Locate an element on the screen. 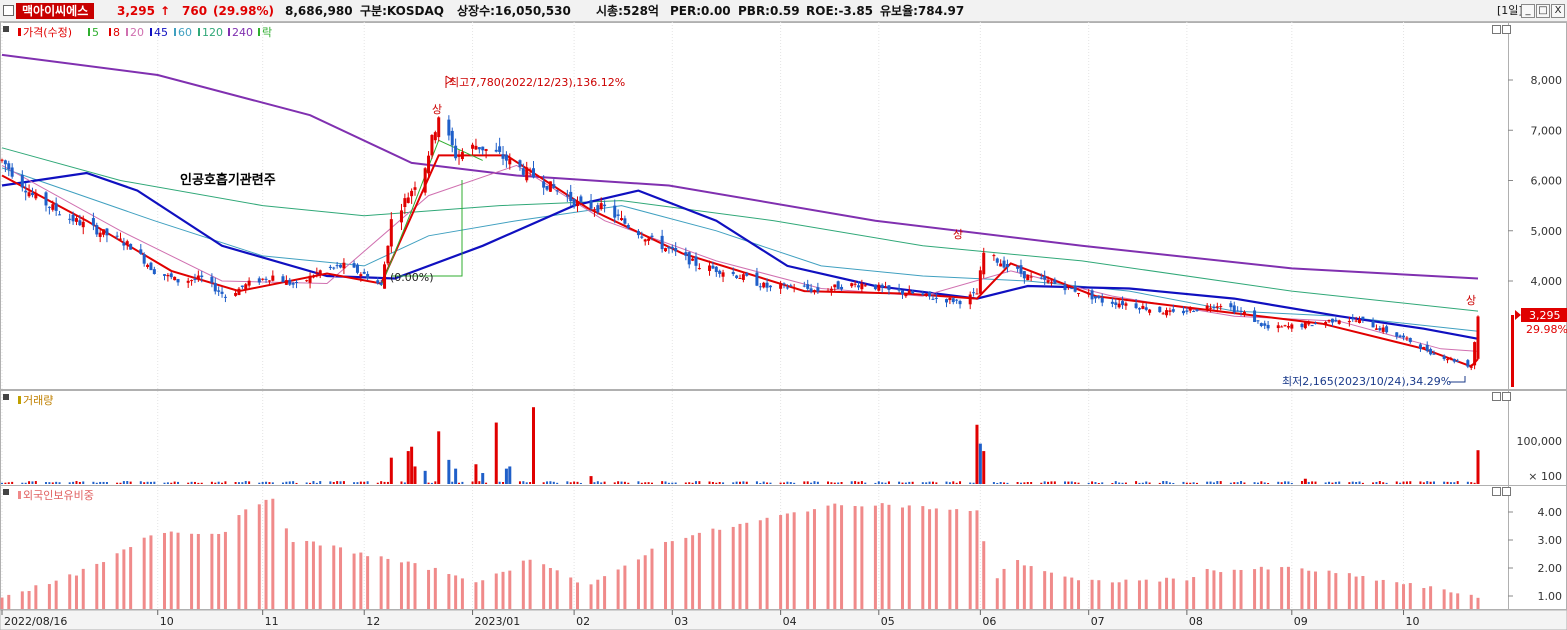 This screenshot has width=1567, height=630. limit-up-1: 상 is located at coordinates (437, 109).